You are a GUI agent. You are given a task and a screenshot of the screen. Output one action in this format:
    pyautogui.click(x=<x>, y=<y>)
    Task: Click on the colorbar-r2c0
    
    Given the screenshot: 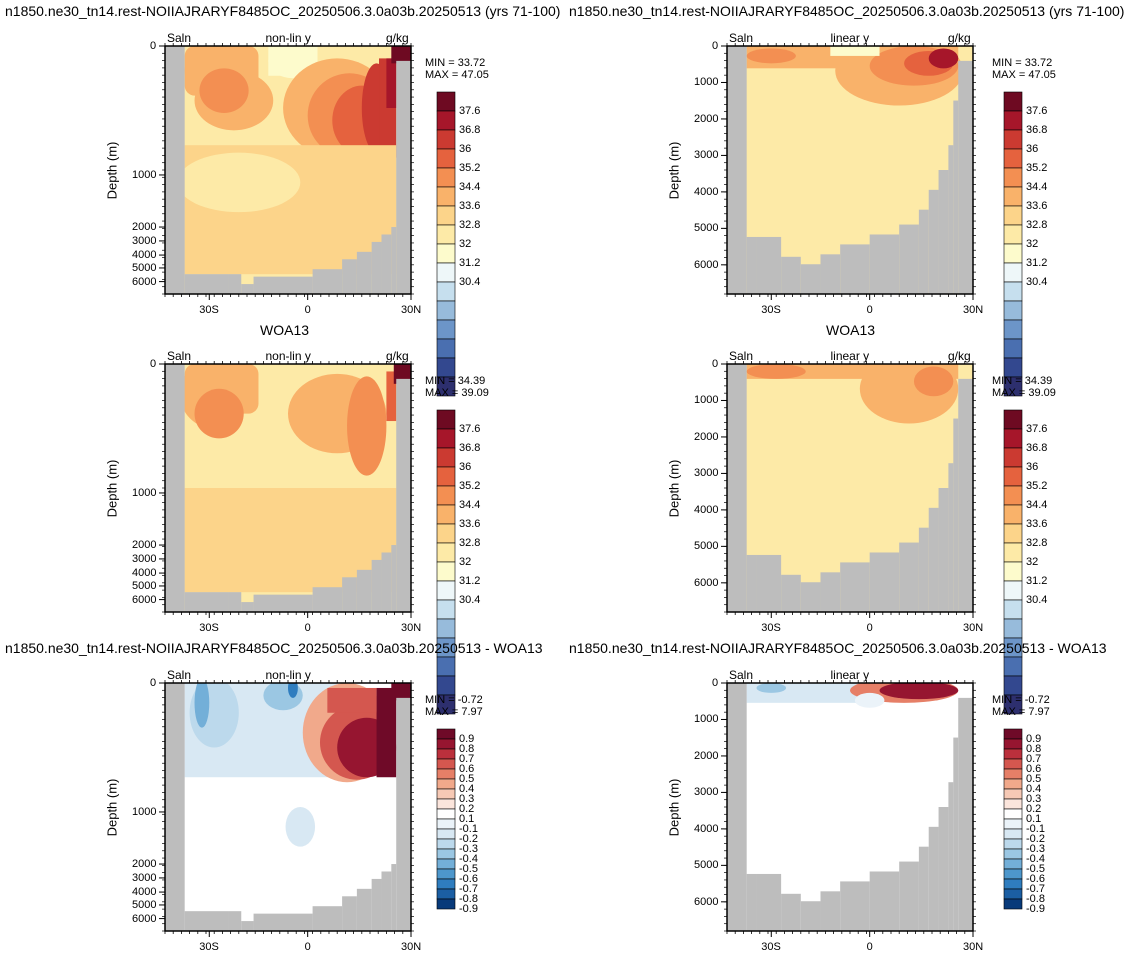 What is the action you would take?
    pyautogui.click(x=446, y=819)
    